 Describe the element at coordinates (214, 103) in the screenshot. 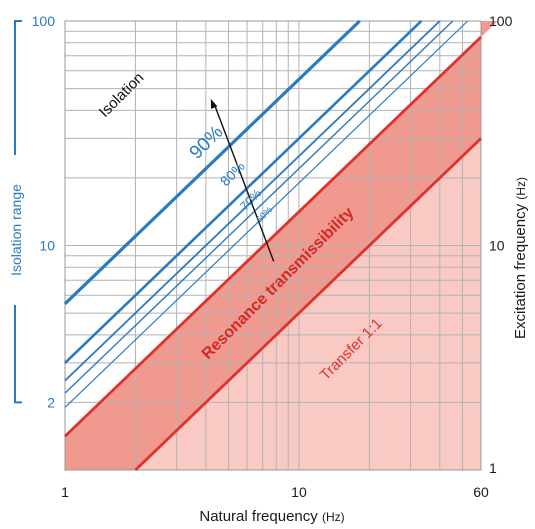

I see `isolation-arrow-head` at that location.